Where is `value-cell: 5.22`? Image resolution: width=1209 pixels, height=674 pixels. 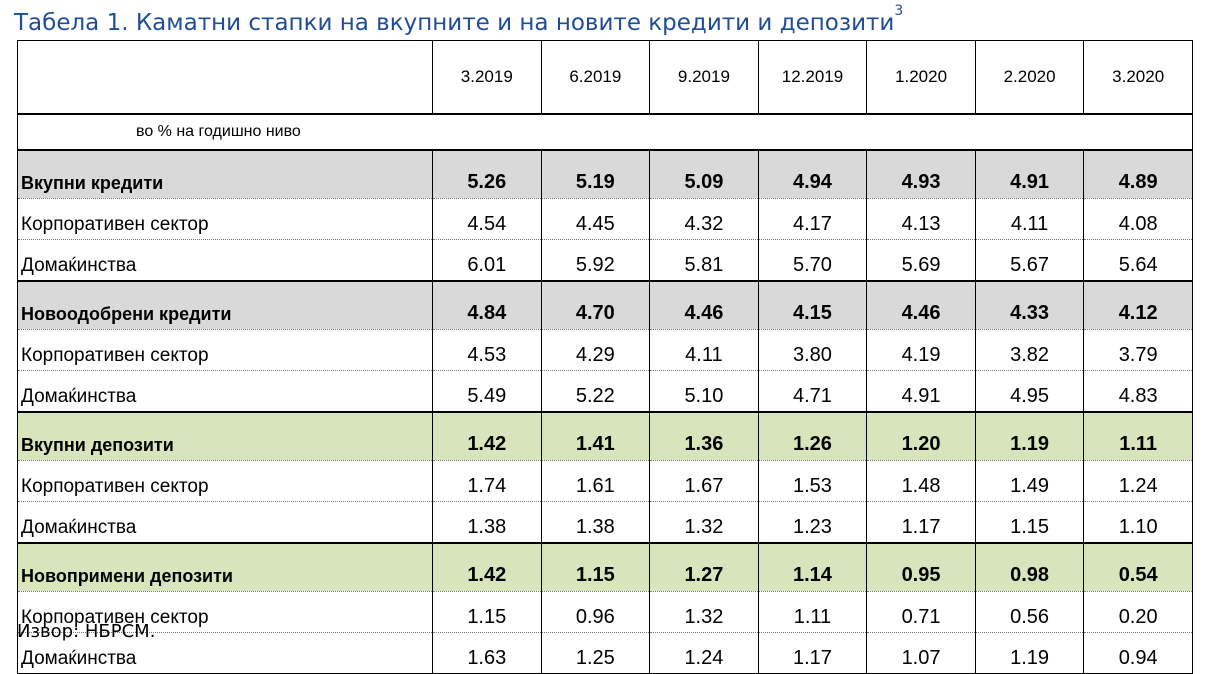 value-cell: 5.22 is located at coordinates (595, 391).